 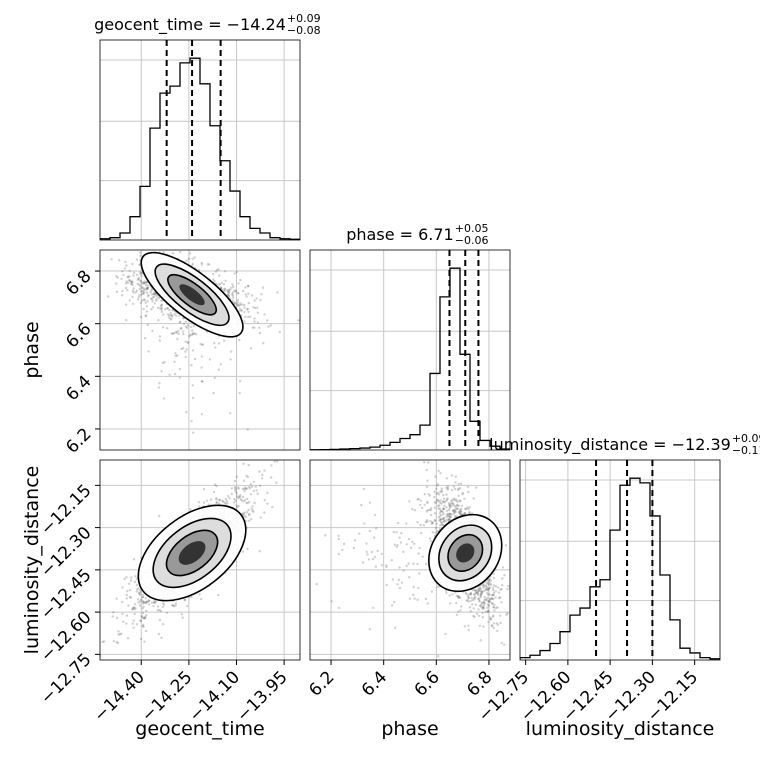 I want to click on scatter-panel-phase-vs-geocent_time, so click(x=200, y=350).